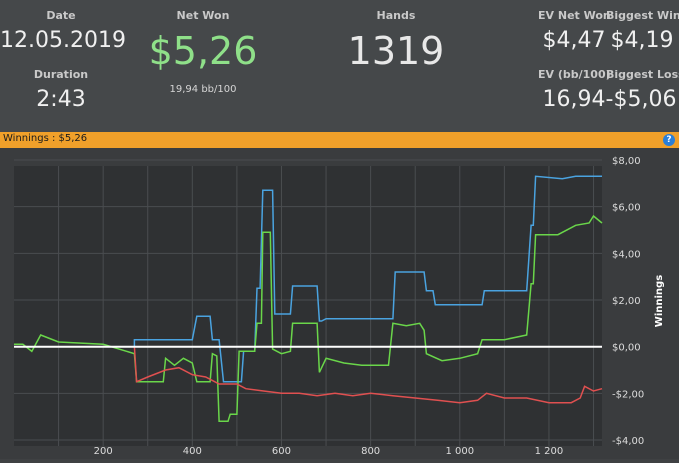  Describe the element at coordinates (329, 451) in the screenshot. I see `x-tick-labels: 200 400 600 800 1 000 1 200` at that location.